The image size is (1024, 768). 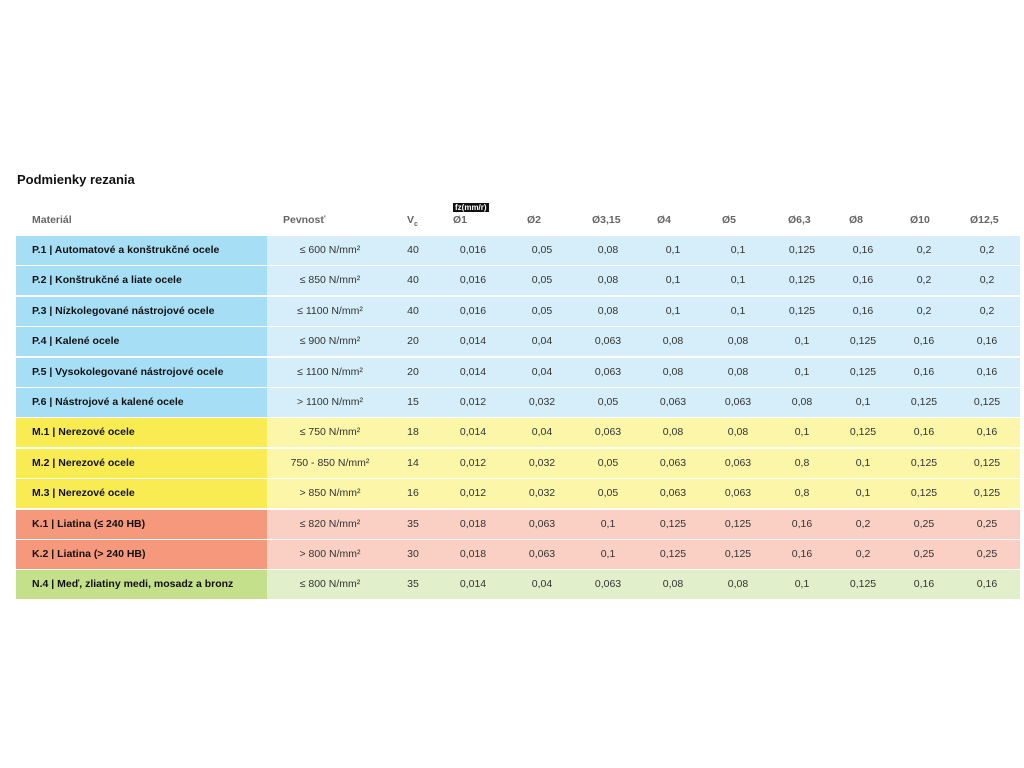 I want to click on strength-cell: > 800 N/mm², so click(x=330, y=554).